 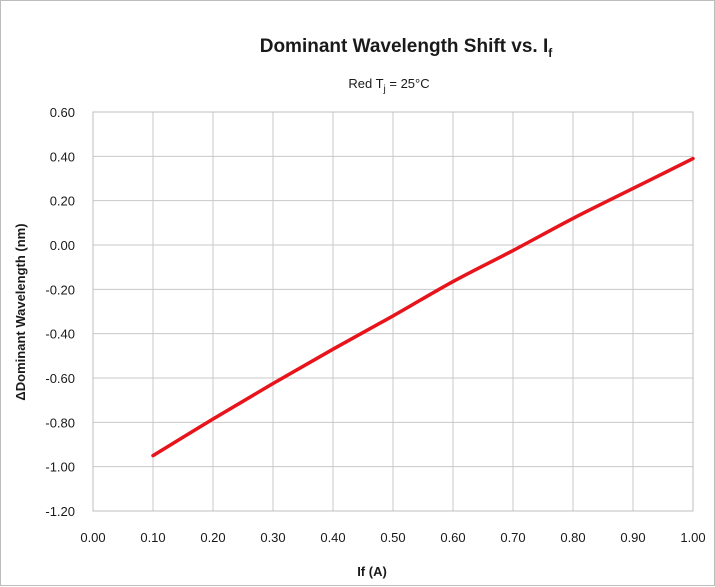 I want to click on chart-title: Dominant Wavelength Shift vs. If, so click(x=407, y=48).